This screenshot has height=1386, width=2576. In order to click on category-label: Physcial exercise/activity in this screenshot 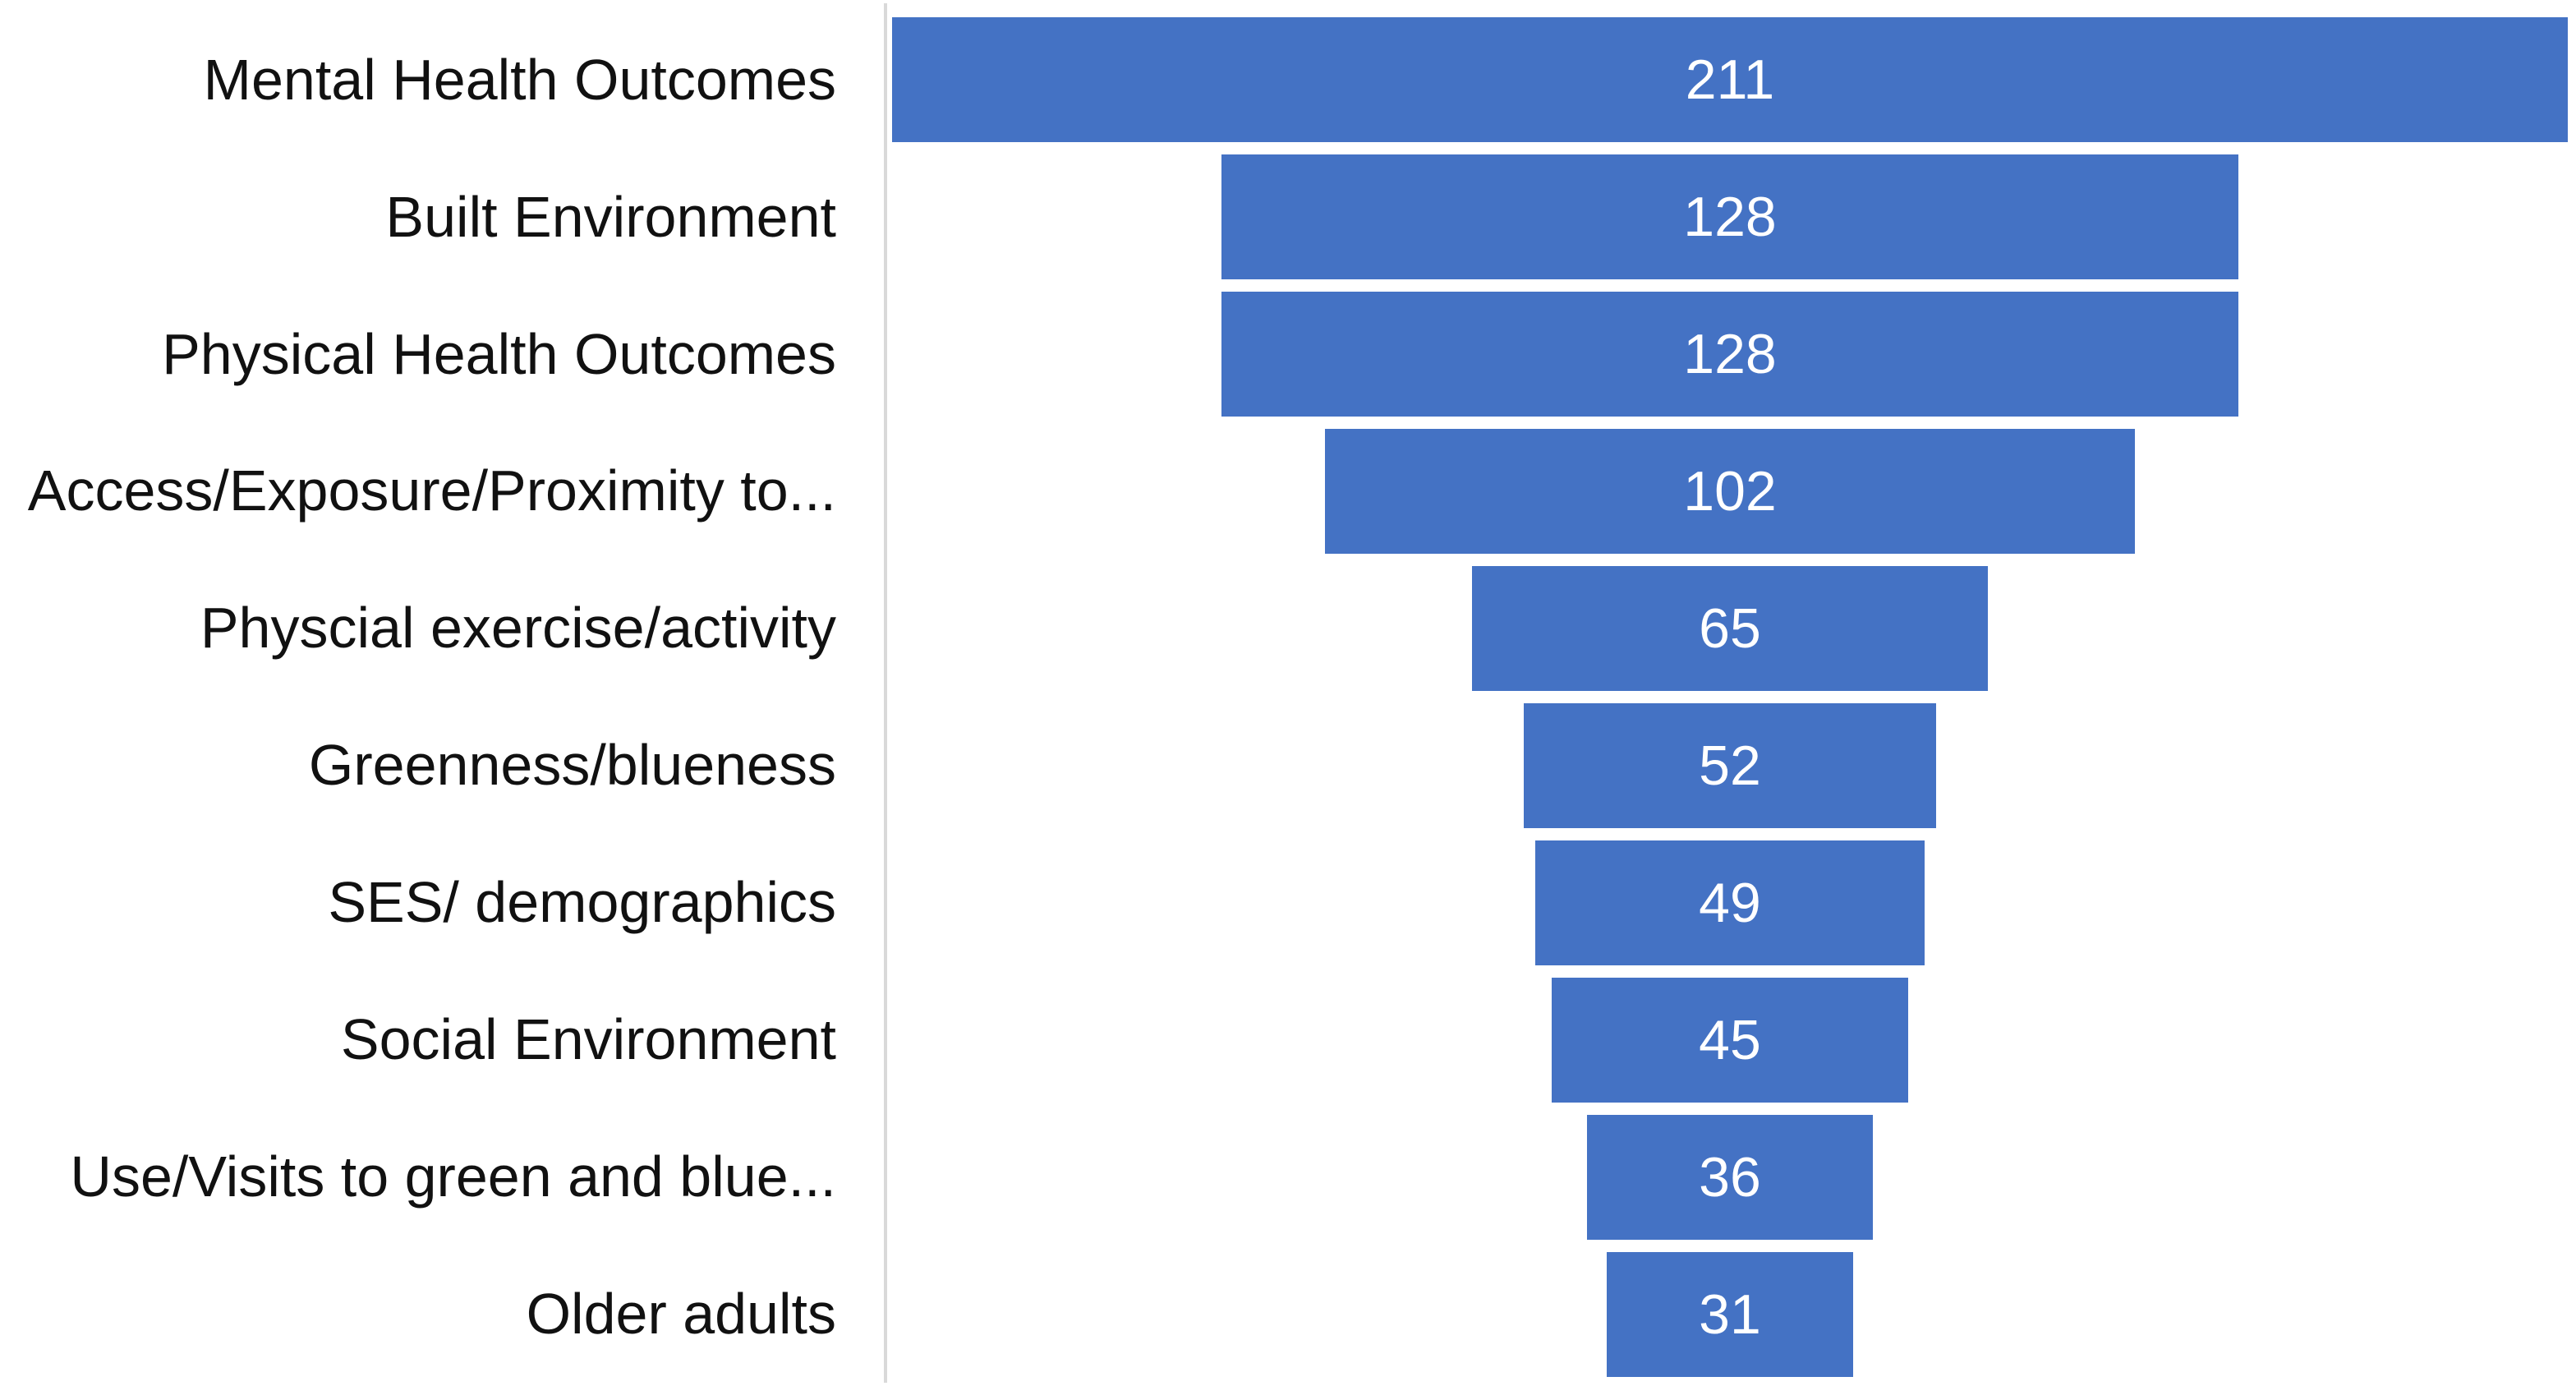, I will do `click(518, 628)`.